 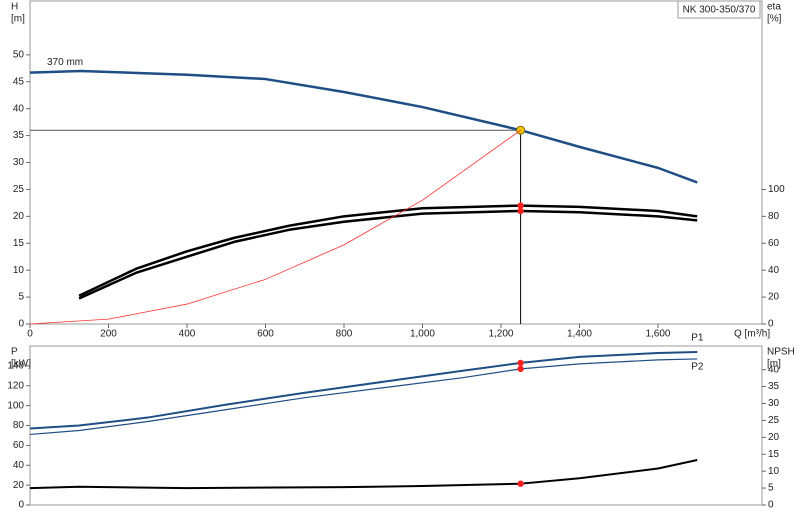 What do you see at coordinates (65, 62) in the screenshot?
I see `series-label: 370 mm` at bounding box center [65, 62].